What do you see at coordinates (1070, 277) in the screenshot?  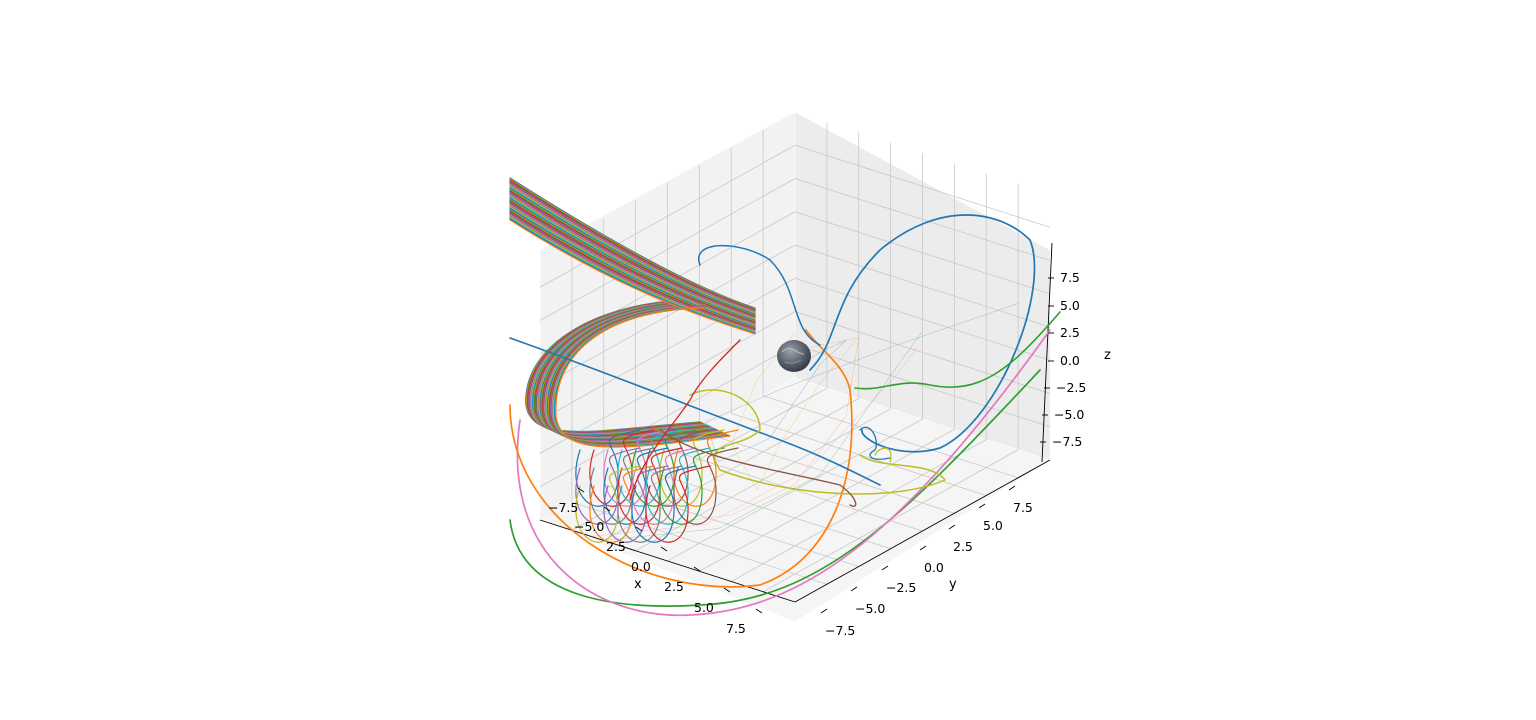 I see `z-tick-label: 7.5` at bounding box center [1070, 277].